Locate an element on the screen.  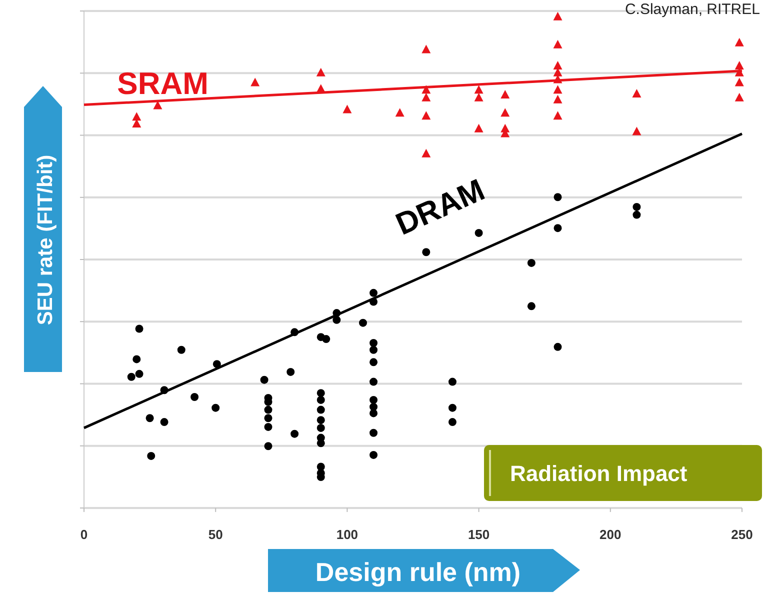
x-tick-label: 100 is located at coordinates (347, 534).